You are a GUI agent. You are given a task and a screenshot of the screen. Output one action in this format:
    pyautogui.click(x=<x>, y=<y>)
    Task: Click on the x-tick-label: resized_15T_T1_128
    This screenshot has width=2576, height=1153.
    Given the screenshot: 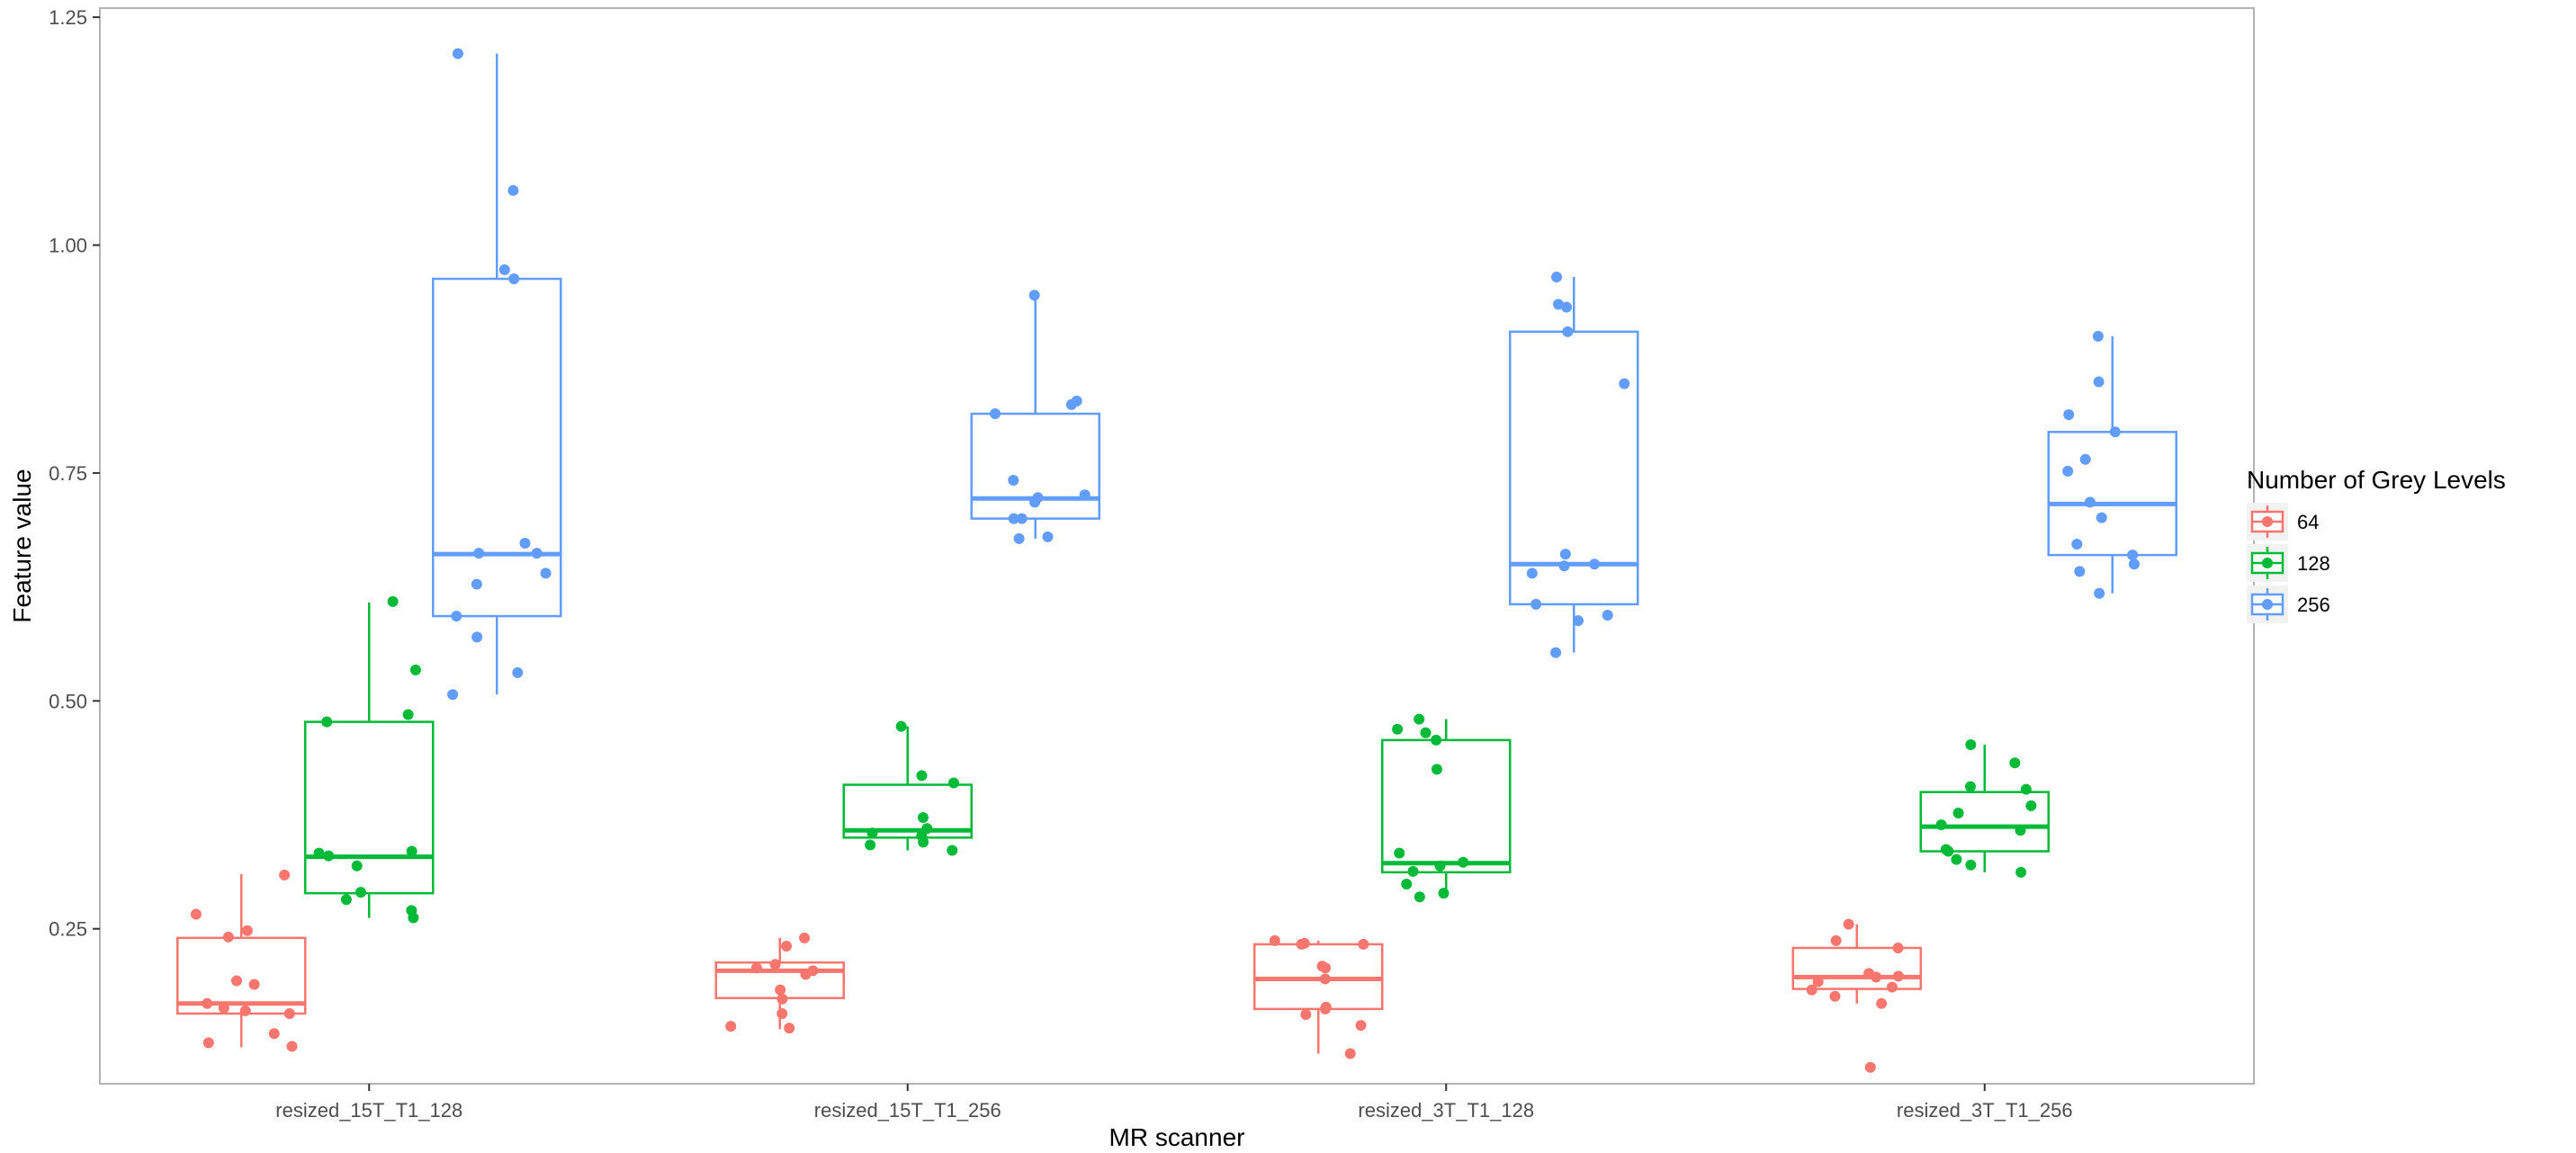 What is the action you would take?
    pyautogui.click(x=369, y=1110)
    